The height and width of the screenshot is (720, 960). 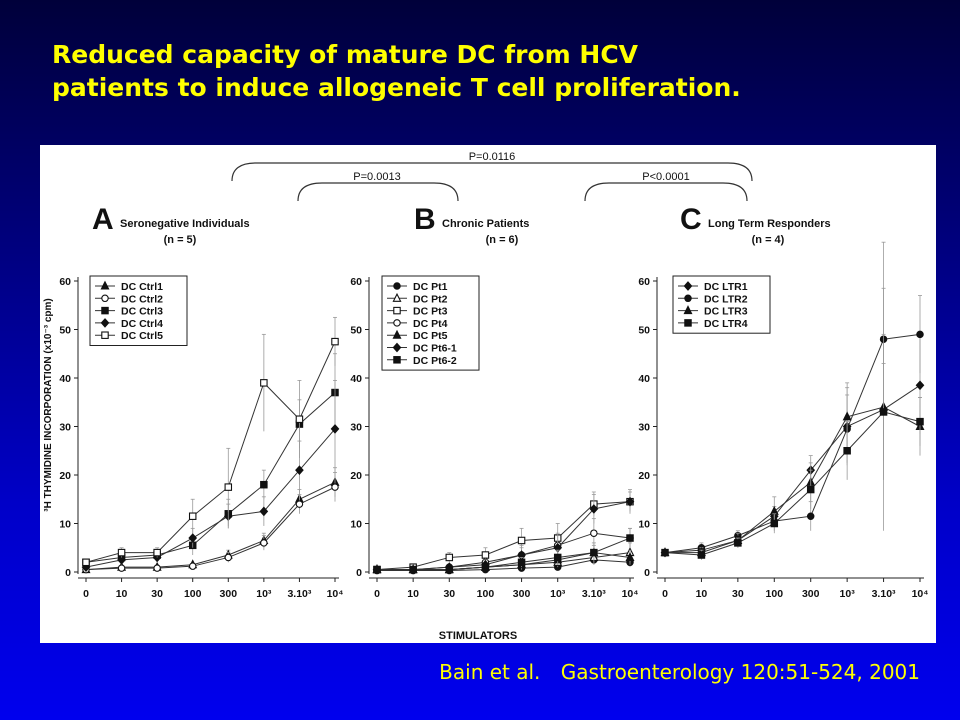 I want to click on slide-title-line1: Reduced capacity of mature DC from HCV, so click(x=345, y=54).